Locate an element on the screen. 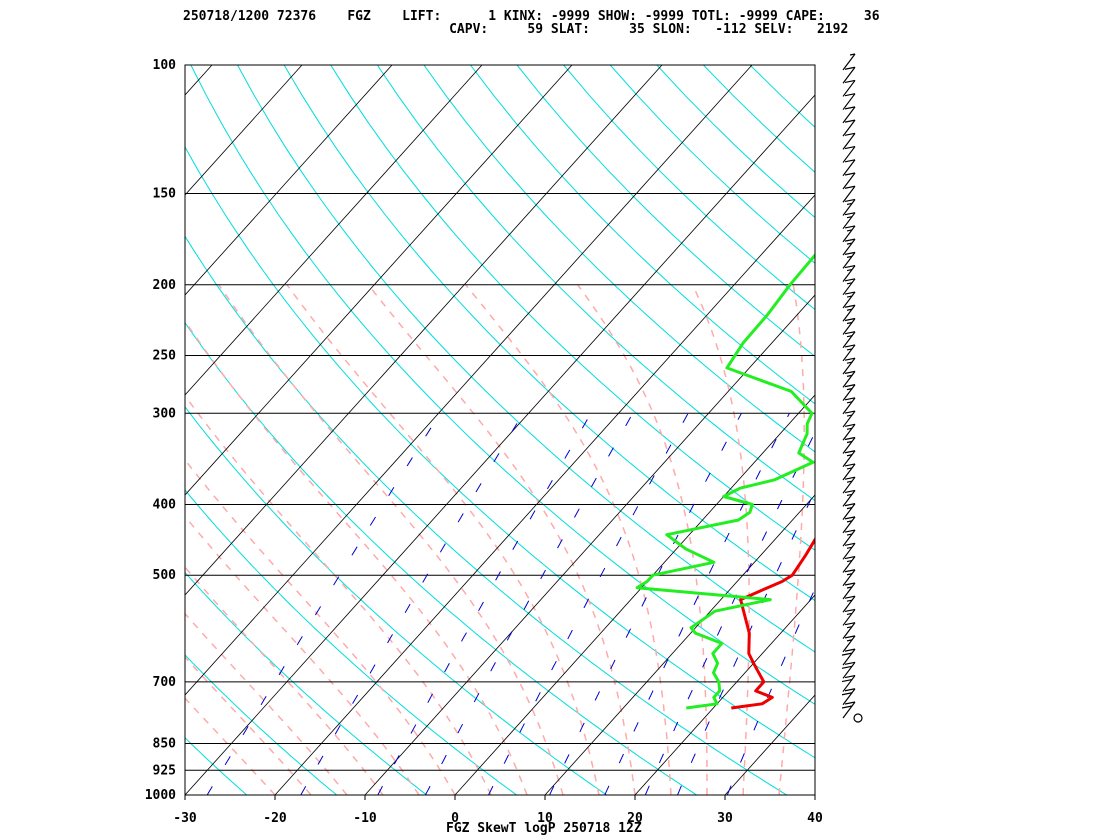  temperature-tick-label: -20 is located at coordinates (275, 818).